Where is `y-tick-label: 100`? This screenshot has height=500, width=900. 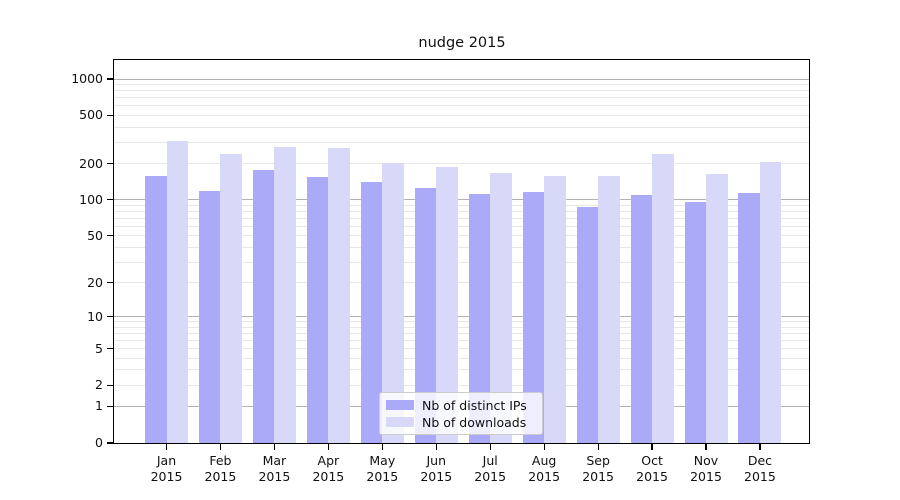
y-tick-label: 100 is located at coordinates (91, 199).